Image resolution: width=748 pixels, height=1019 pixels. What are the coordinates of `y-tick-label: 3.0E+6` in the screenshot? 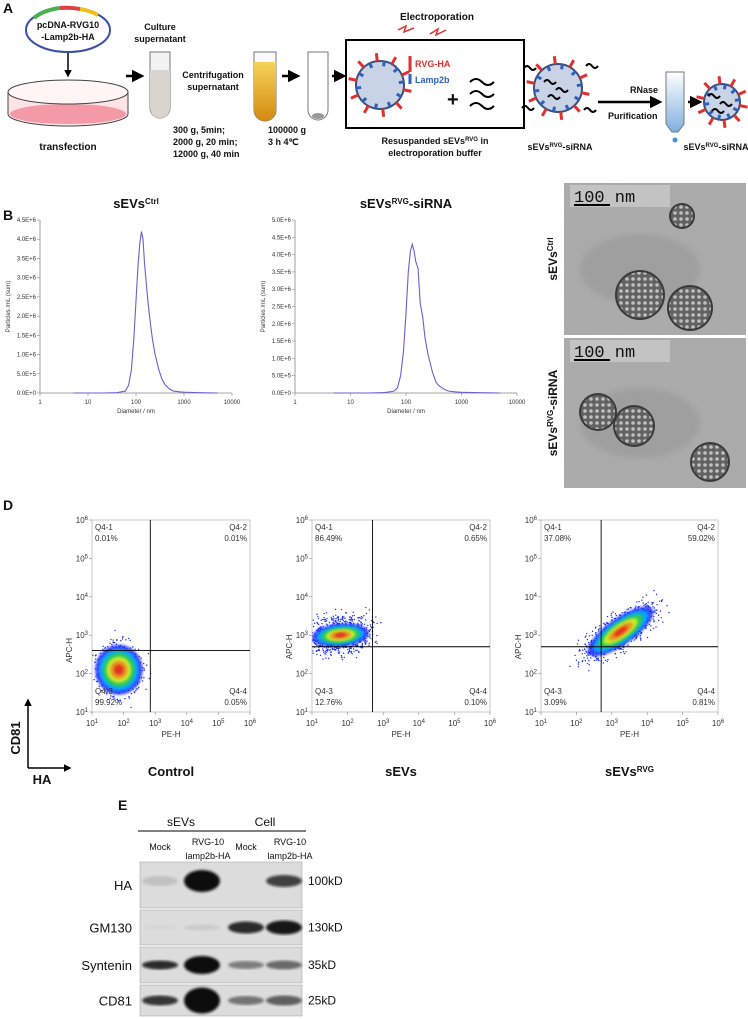 It's located at (282, 290).